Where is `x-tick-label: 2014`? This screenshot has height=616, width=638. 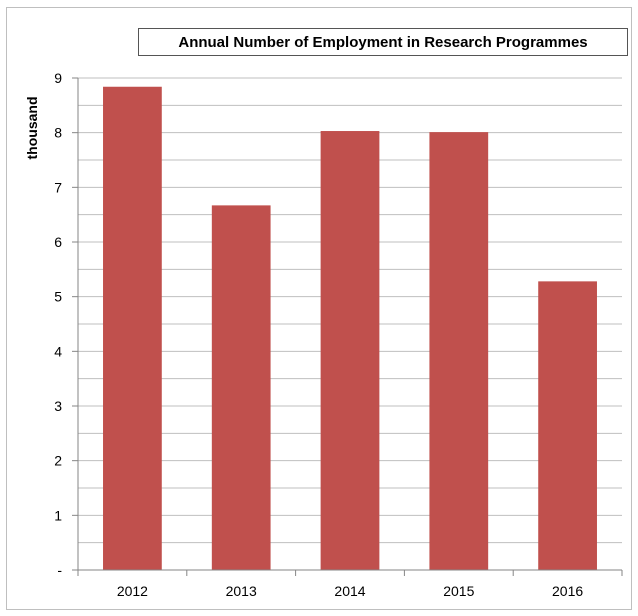
x-tick-label: 2014 is located at coordinates (349, 591).